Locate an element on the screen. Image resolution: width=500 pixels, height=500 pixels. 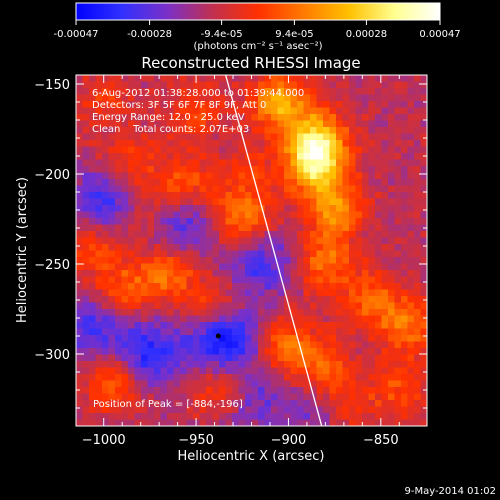
peak-marker is located at coordinates (218, 336).